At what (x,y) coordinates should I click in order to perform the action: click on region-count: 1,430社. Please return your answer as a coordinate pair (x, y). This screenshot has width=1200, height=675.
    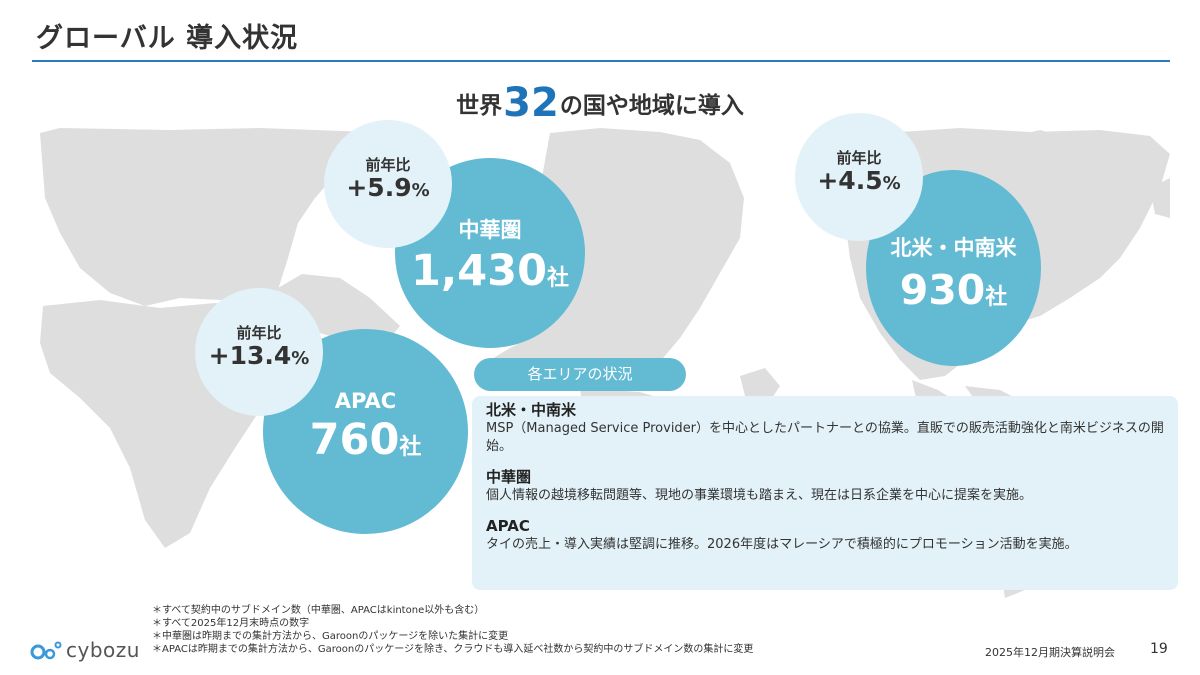
    Looking at the image, I should click on (490, 271).